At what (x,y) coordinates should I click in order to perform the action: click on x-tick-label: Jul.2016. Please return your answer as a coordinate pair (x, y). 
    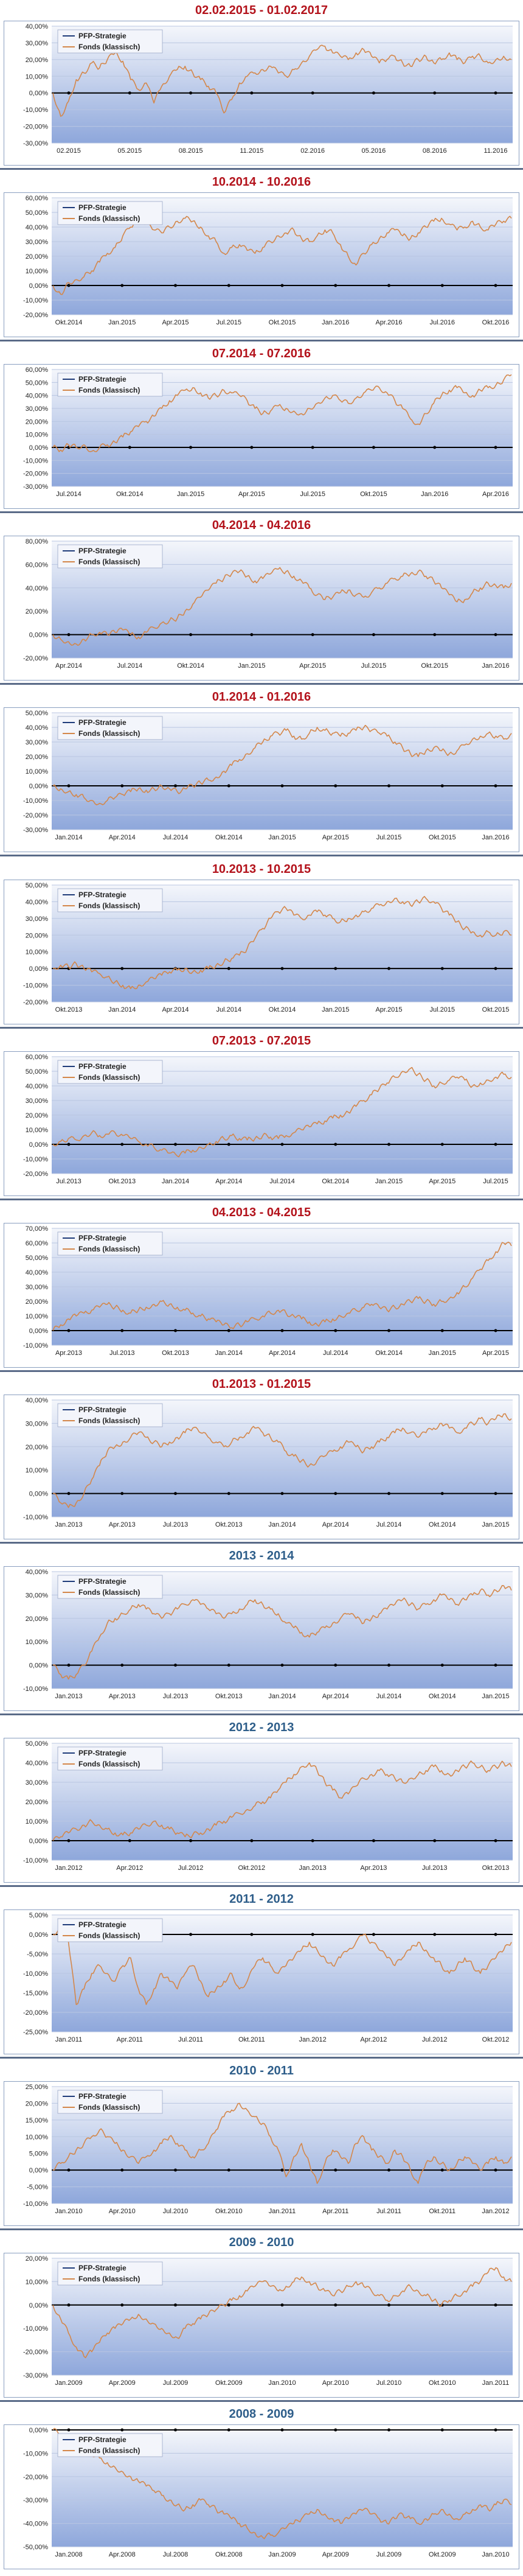
    Looking at the image, I should click on (442, 322).